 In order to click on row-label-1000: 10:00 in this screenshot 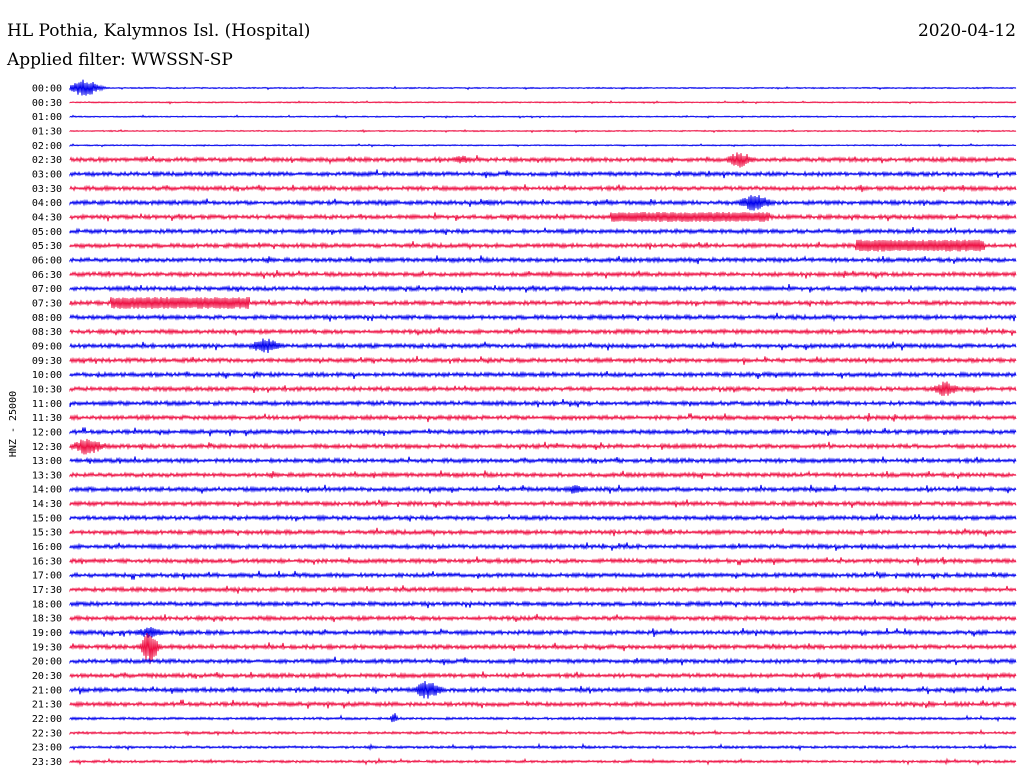, I will do `click(47, 375)`.